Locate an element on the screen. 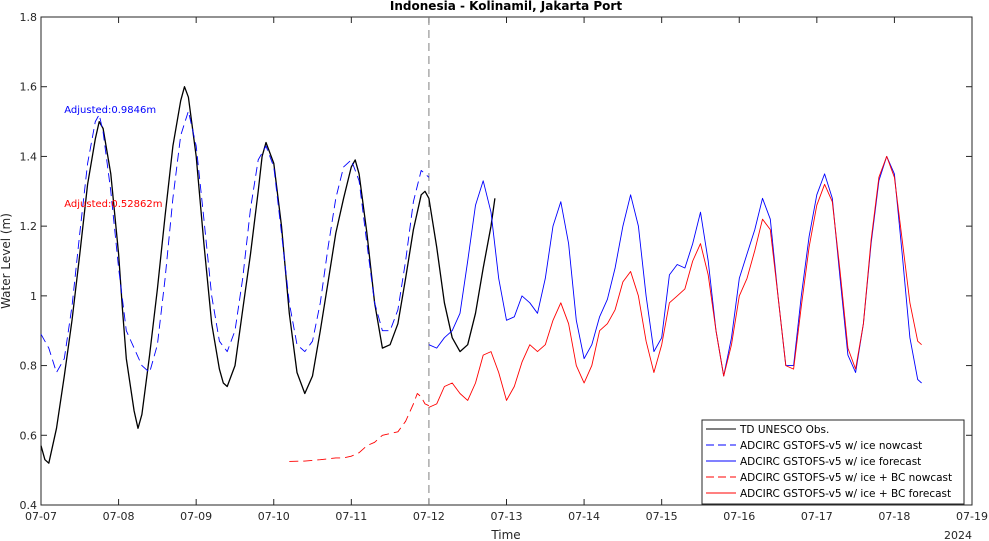  legend-label: ADCIRC GSTOFS-v5 w/ ice + BC forecast is located at coordinates (845, 494).